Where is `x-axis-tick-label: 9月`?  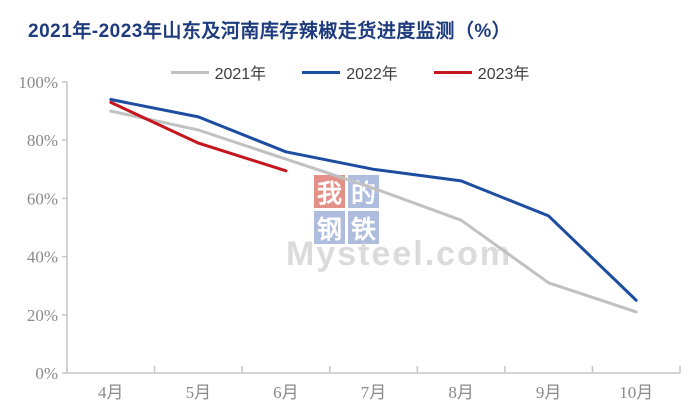 x-axis-tick-label: 9月 is located at coordinates (549, 392).